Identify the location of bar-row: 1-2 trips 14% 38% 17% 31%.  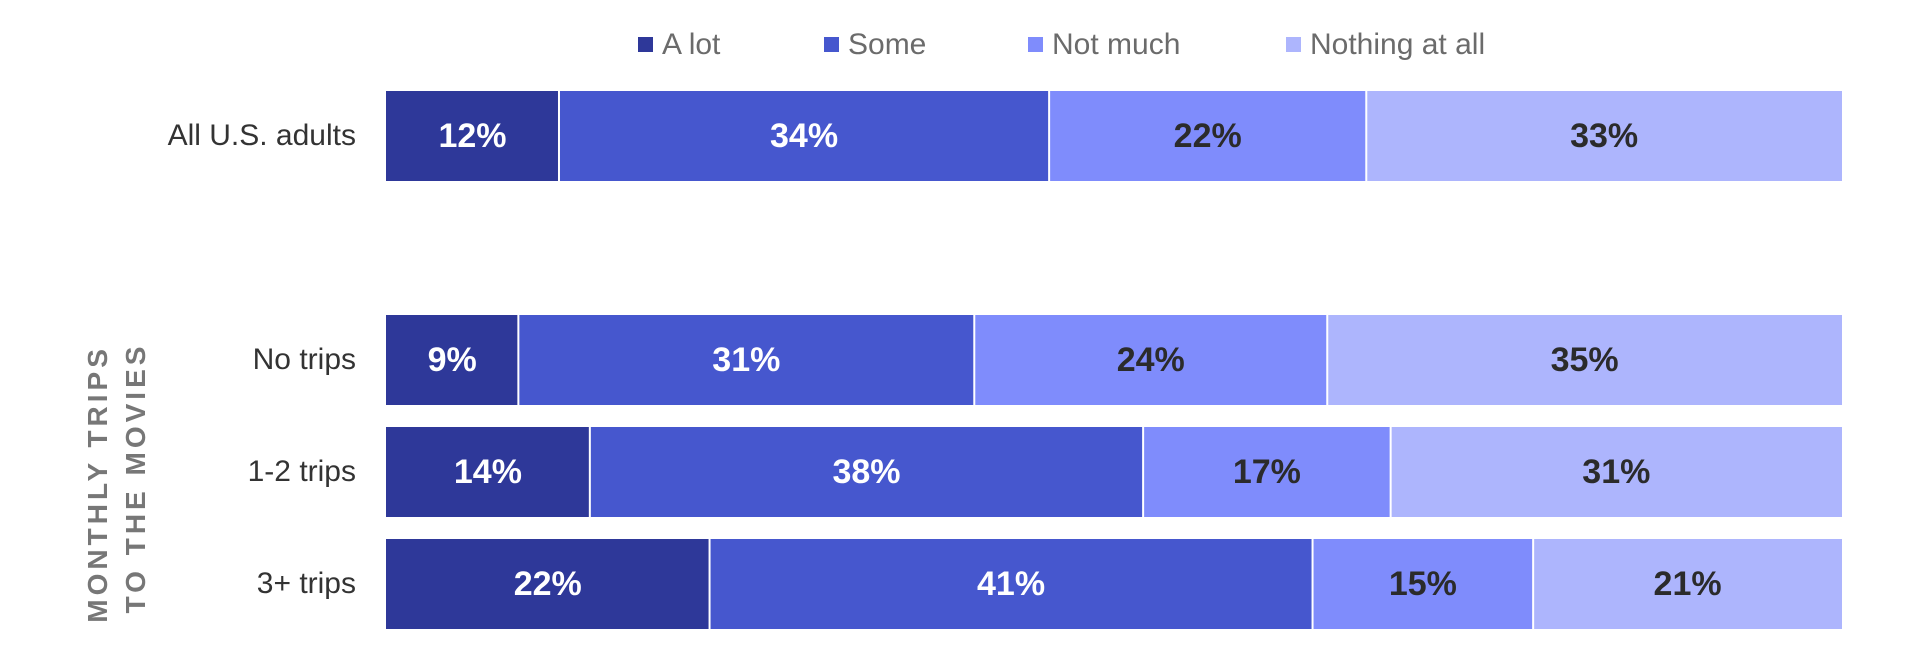
(1045, 472).